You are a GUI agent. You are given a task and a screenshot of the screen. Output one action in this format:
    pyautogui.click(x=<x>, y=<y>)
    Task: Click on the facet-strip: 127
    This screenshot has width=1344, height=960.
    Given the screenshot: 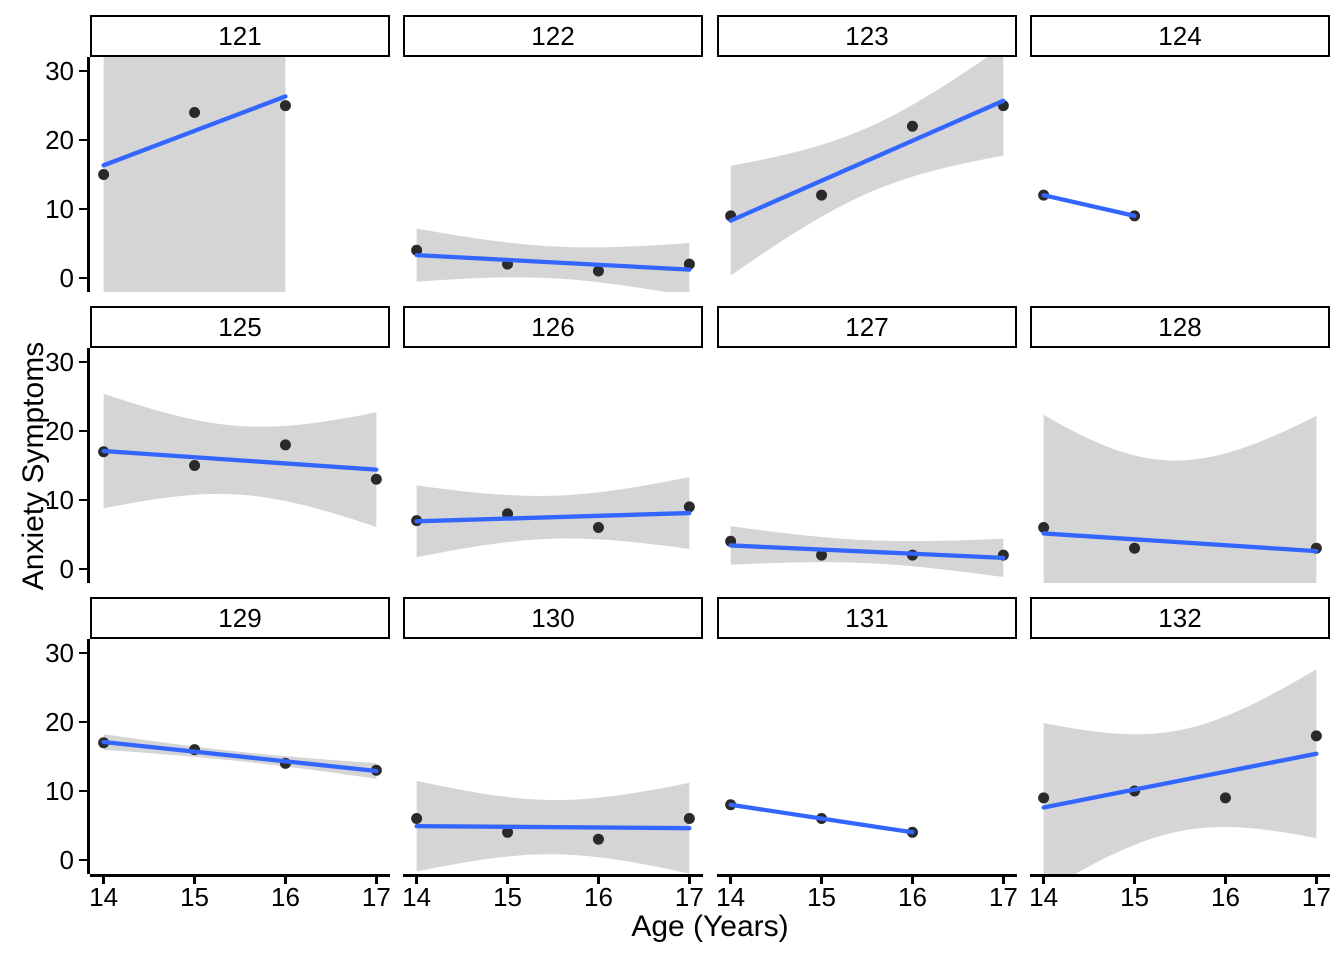 What is the action you would take?
    pyautogui.click(x=867, y=327)
    